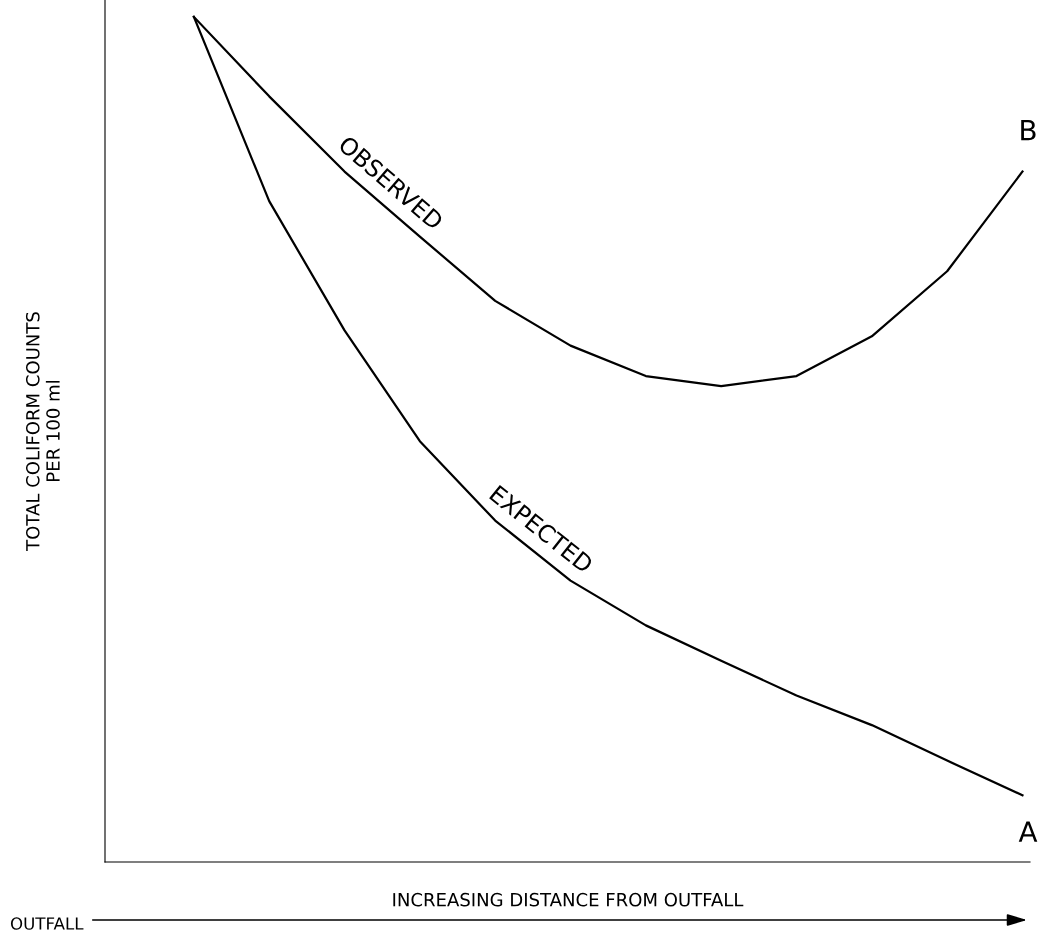  What do you see at coordinates (1028, 130) in the screenshot?
I see `annotation: B` at bounding box center [1028, 130].